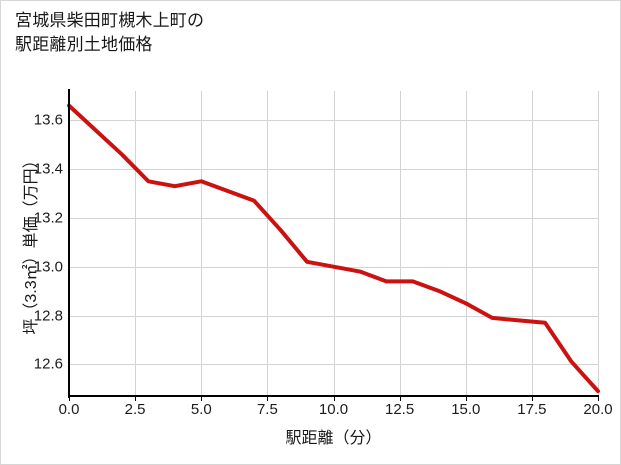 This screenshot has height=465, width=621. I want to click on x-axis-label: 駅距離（分）, so click(333, 438).